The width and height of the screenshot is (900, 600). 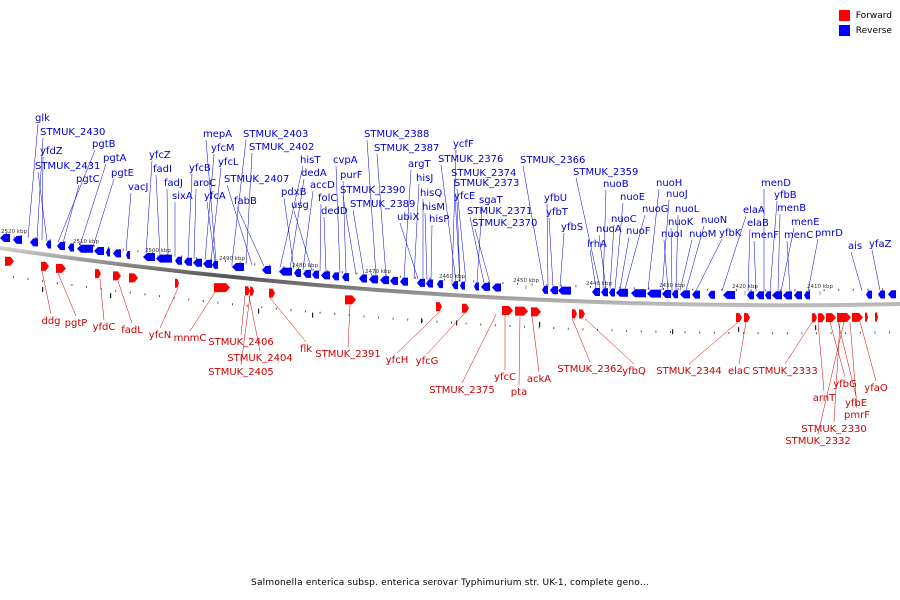 I want to click on reverse-gene-label: yfbT, so click(x=557, y=212).